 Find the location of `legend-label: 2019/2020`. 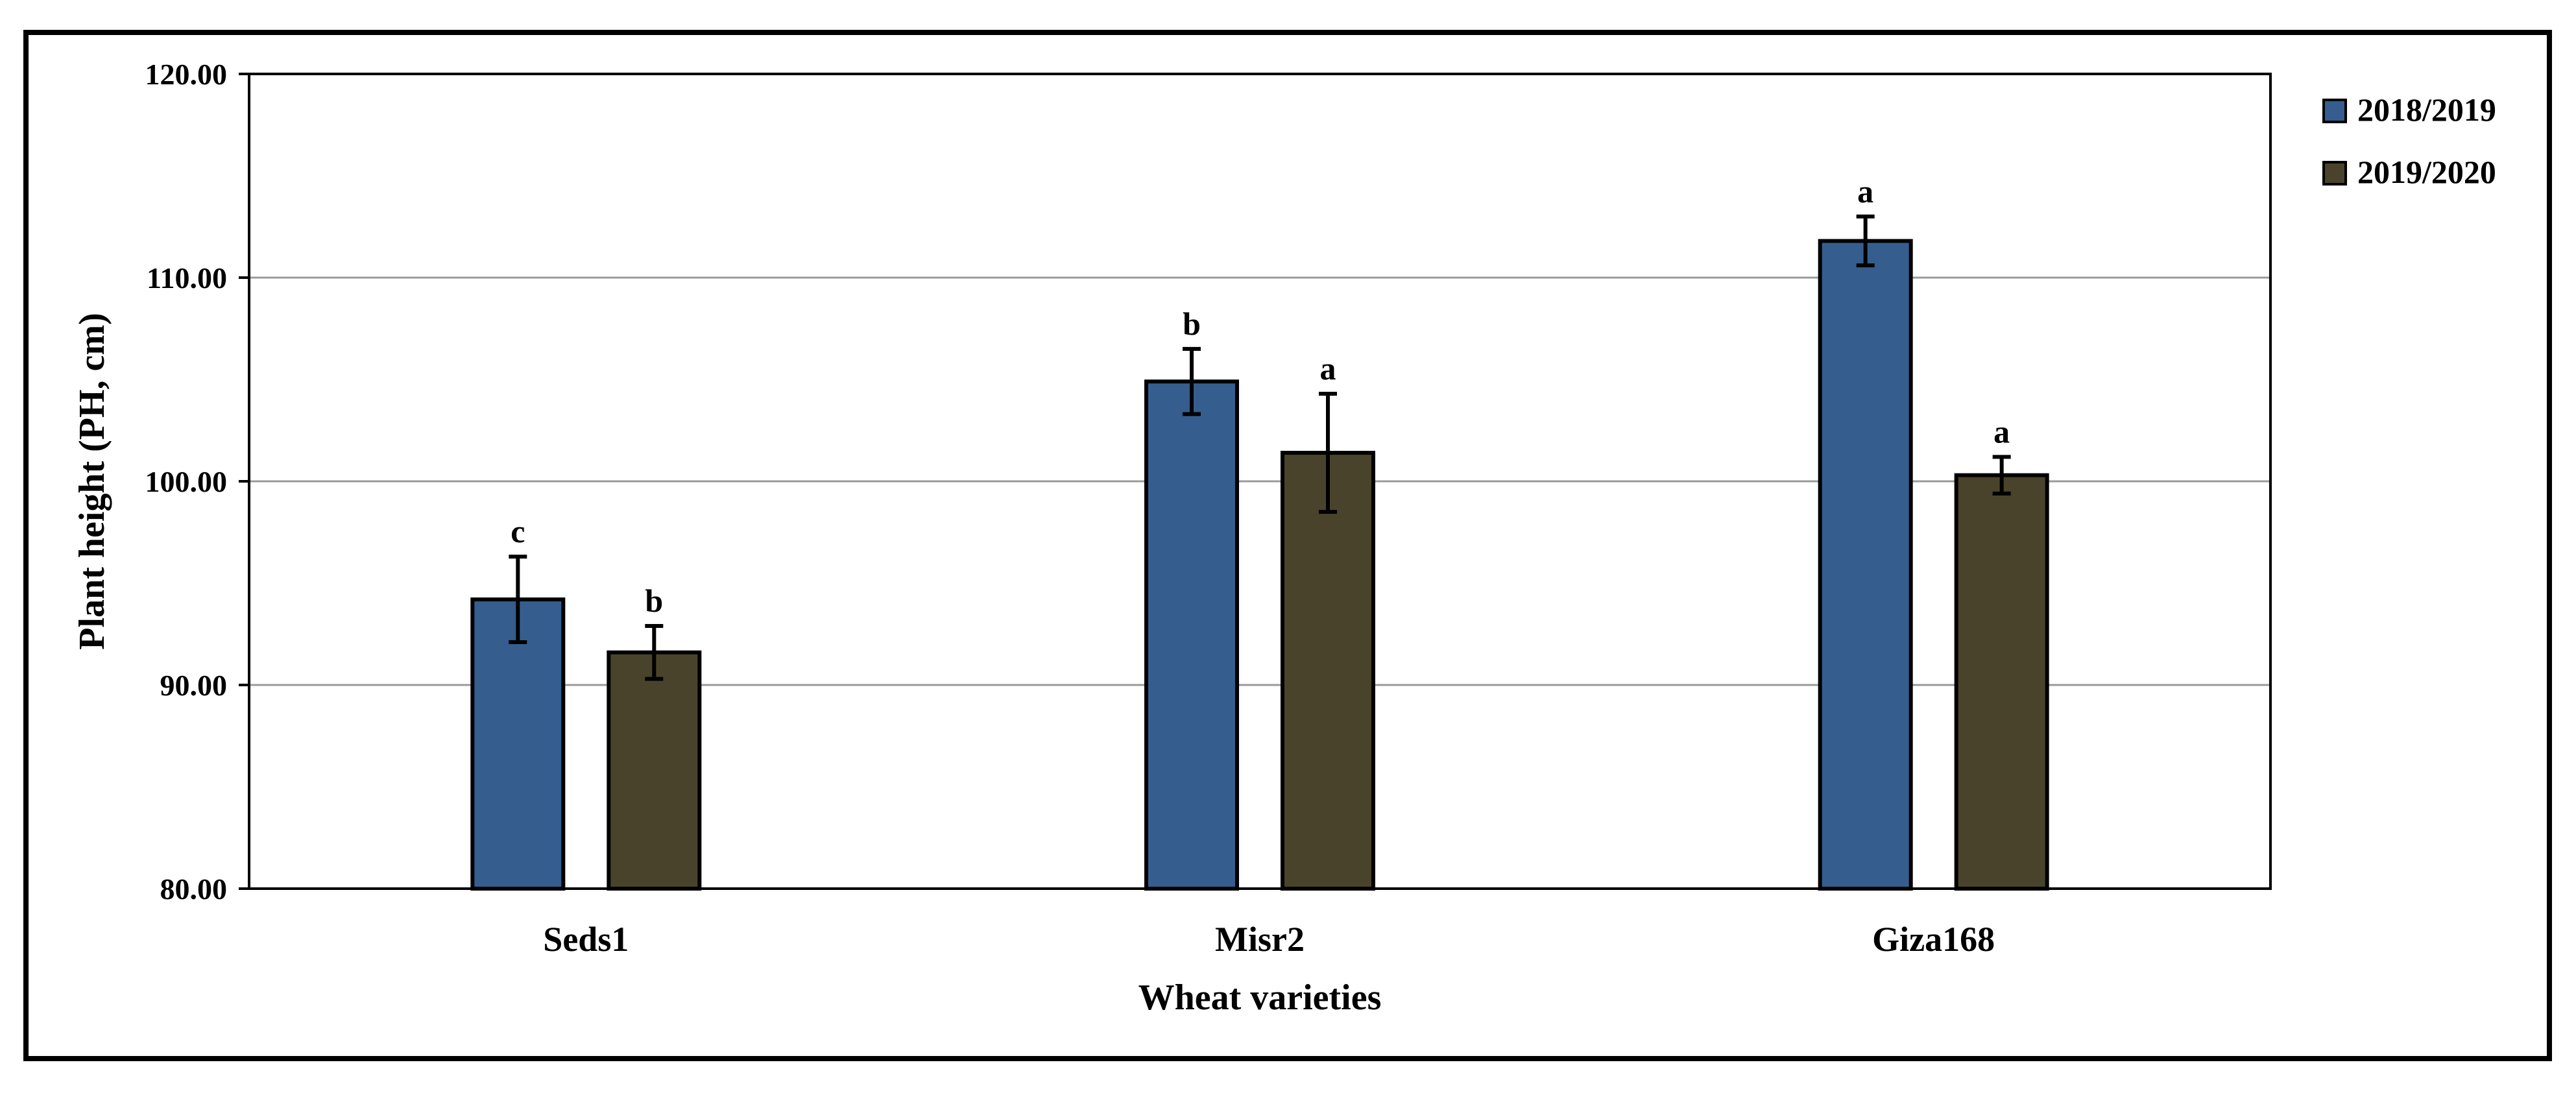

legend-label: 2019/2020 is located at coordinates (2426, 172).